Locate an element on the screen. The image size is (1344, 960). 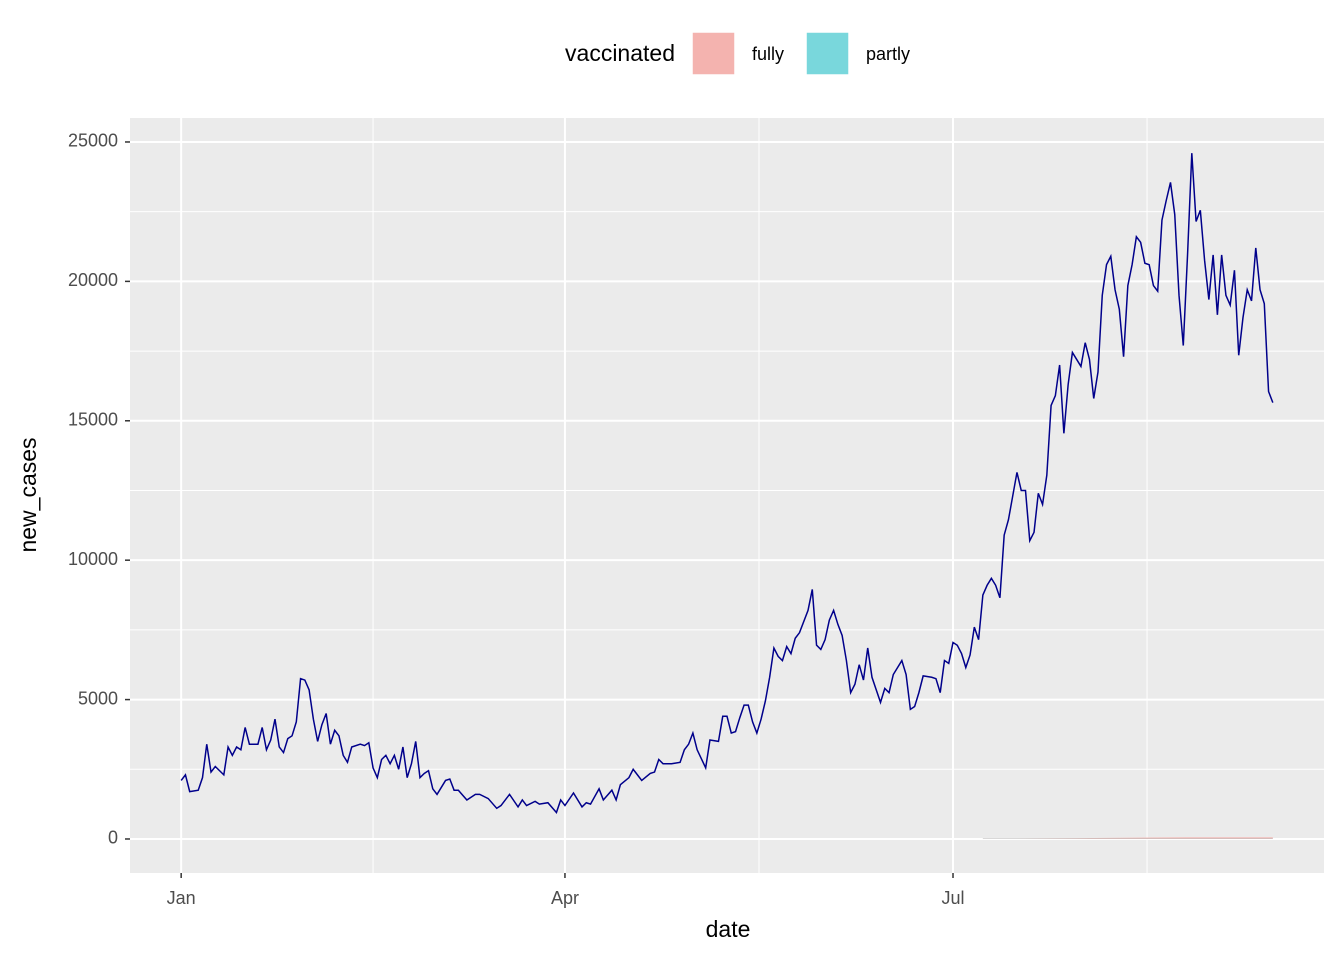
y-tick-label: 20000 is located at coordinates (93, 280).